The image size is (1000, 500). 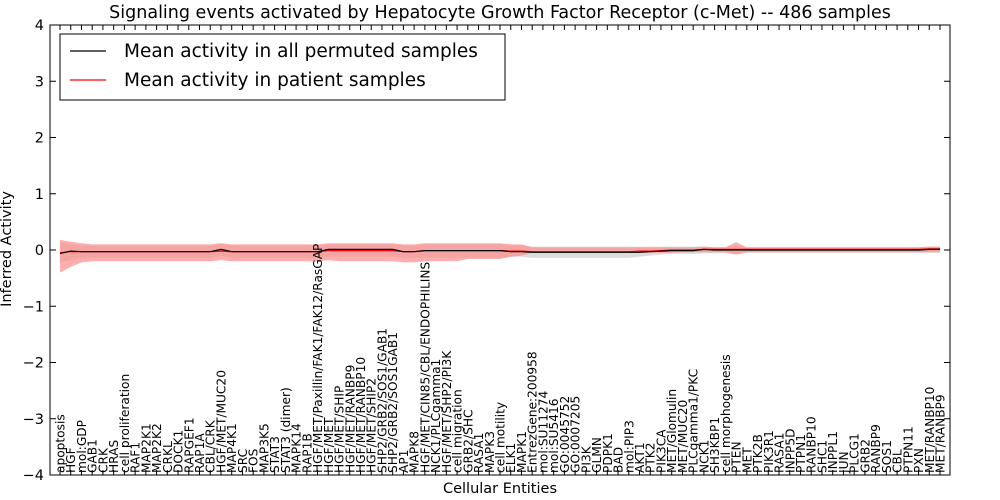 What do you see at coordinates (39, 139) in the screenshot?
I see `y-tick-label: 2` at bounding box center [39, 139].